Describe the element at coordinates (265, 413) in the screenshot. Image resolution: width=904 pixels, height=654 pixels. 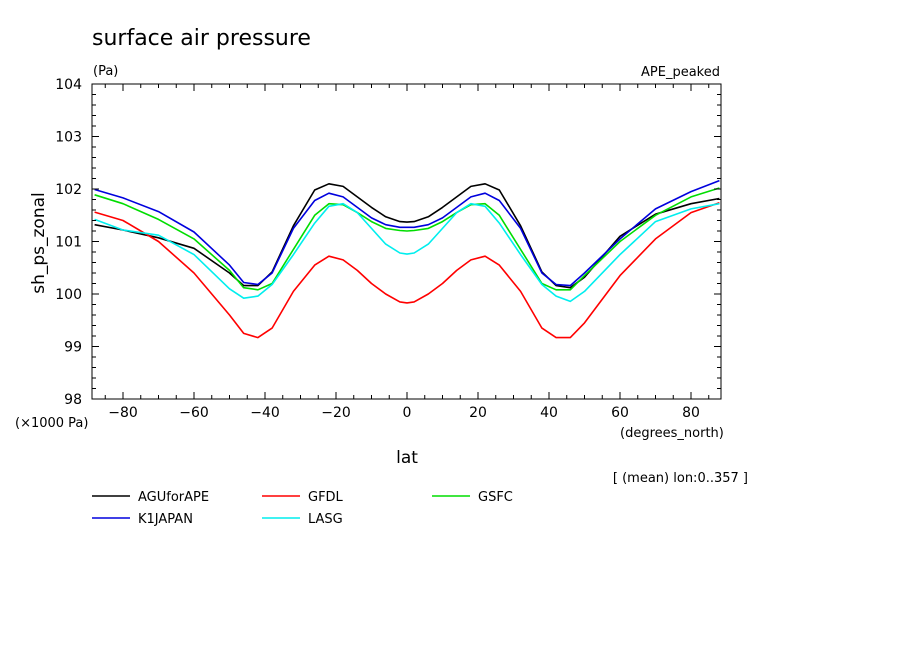
I see `x-tick-label: −40` at that location.